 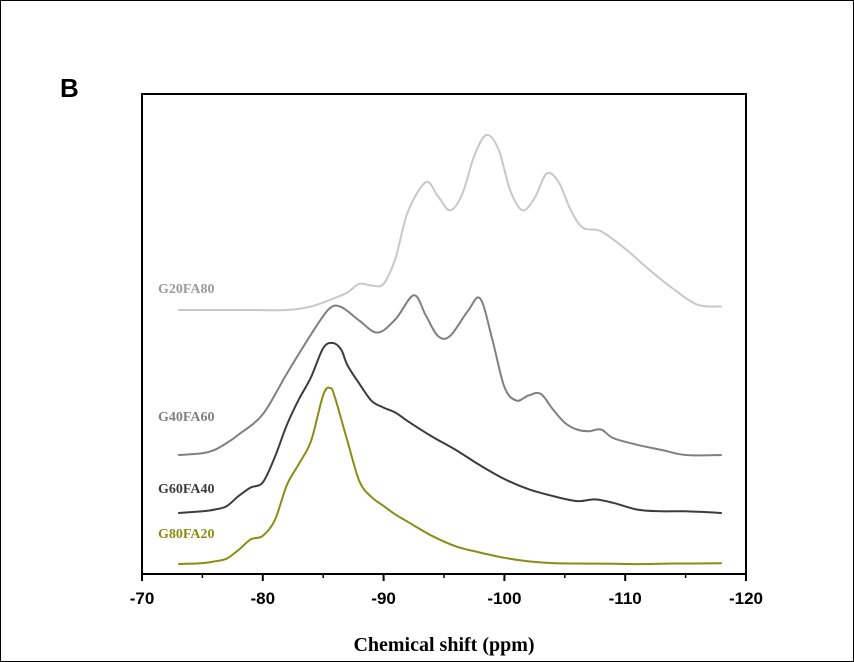 I want to click on x-tick-label: -120, so click(x=746, y=598).